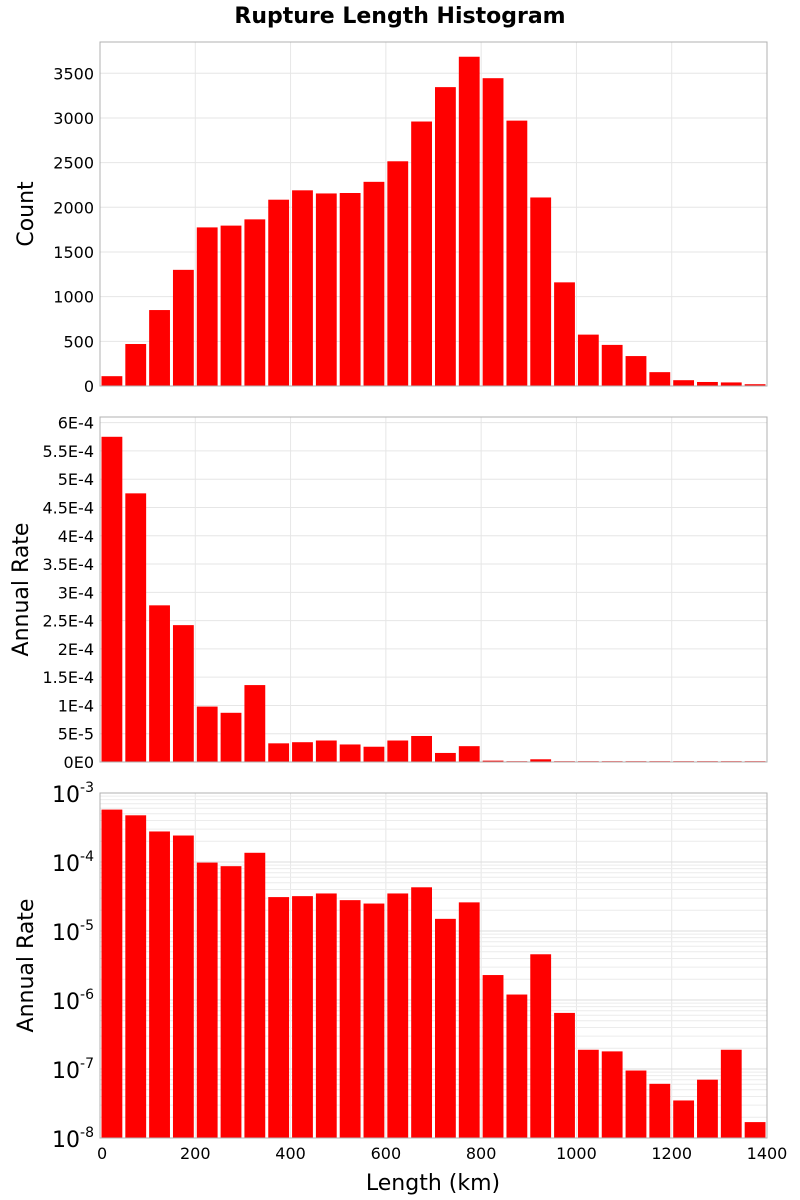 Image resolution: width=800 pixels, height=1200 pixels. I want to click on y-tick-label: 1.5E-4, so click(68, 677).